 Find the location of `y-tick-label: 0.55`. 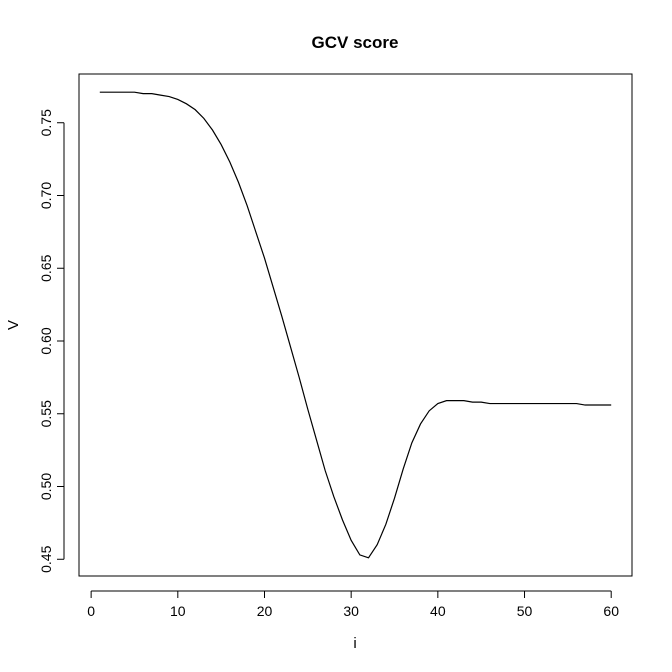

y-tick-label: 0.55 is located at coordinates (46, 413).